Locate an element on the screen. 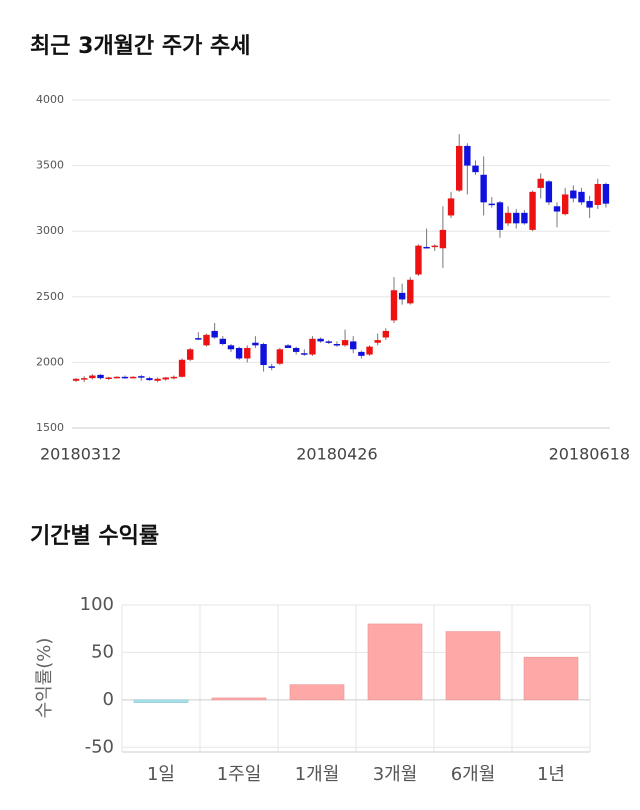 The image size is (640, 810). x-tick-label: 1개월 is located at coordinates (317, 774).